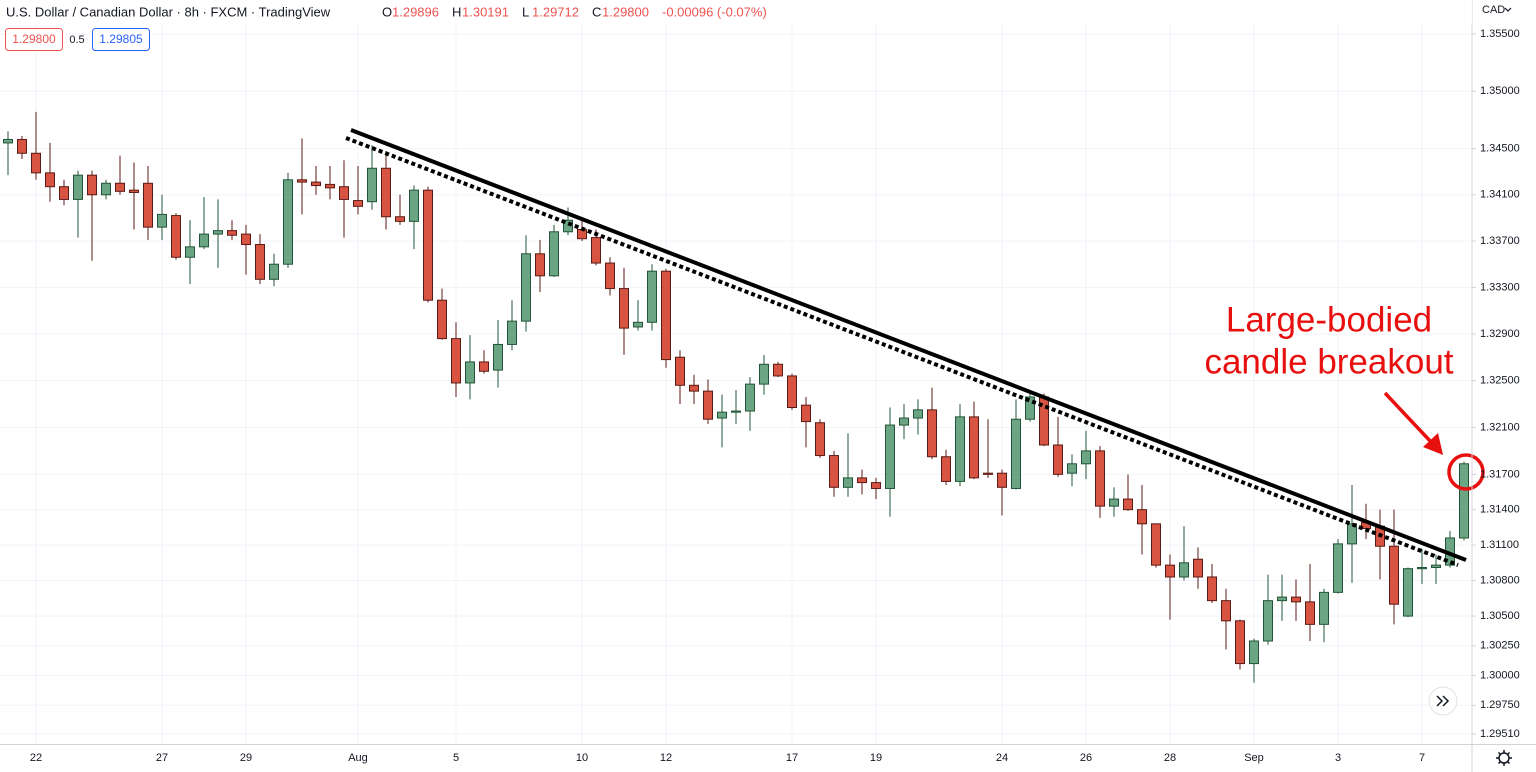 Image resolution: width=1536 pixels, height=772 pixels. What do you see at coordinates (1500, 241) in the screenshot?
I see `y-tick-label: 1.33700` at bounding box center [1500, 241].